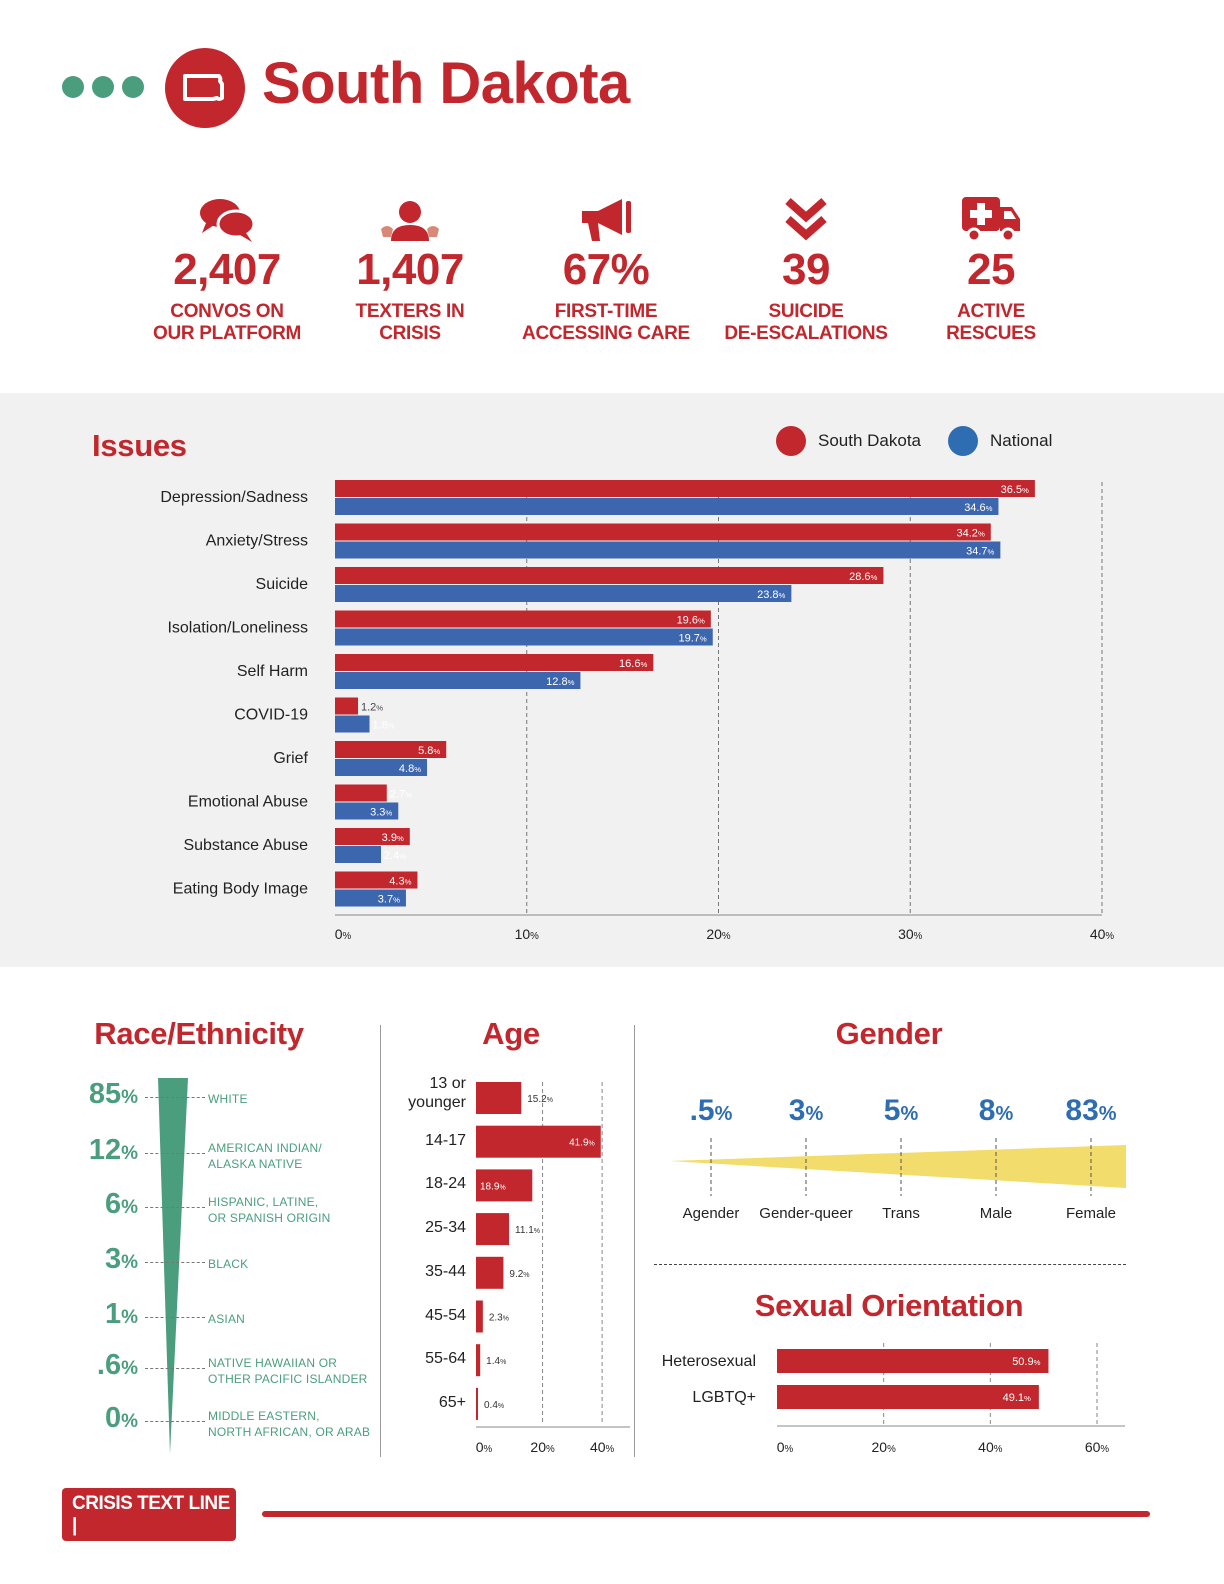 The width and height of the screenshot is (1224, 1584). What do you see at coordinates (393, 838) in the screenshot?
I see `data-label: 3.9%` at bounding box center [393, 838].